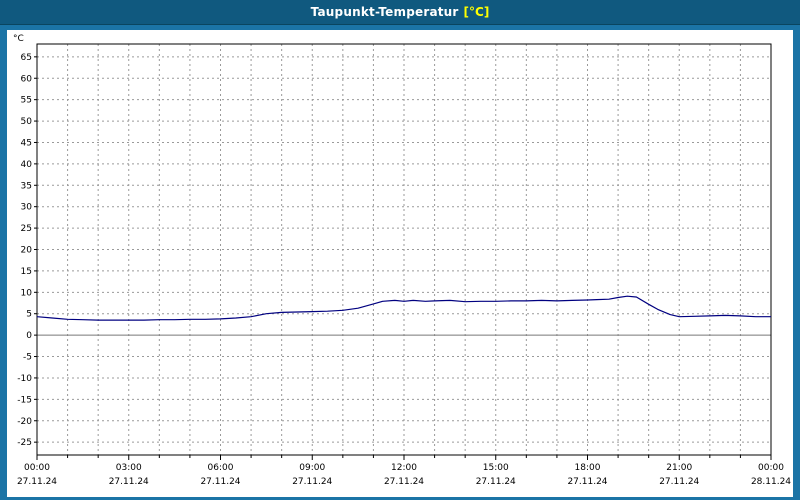 Image resolution: width=800 pixels, height=500 pixels. Describe the element at coordinates (404, 468) in the screenshot. I see `x-tick-time-label: 12:00` at that location.